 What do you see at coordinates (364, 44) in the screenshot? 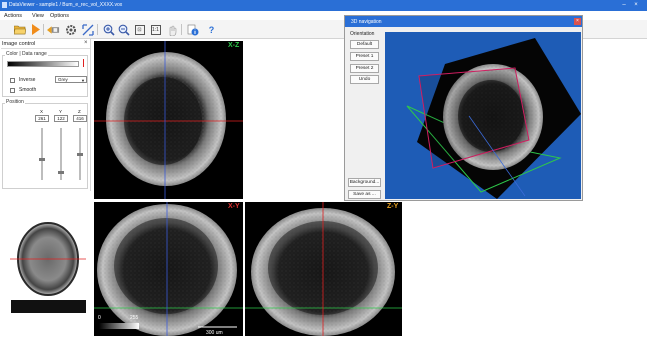
I see `default-button: Default` at bounding box center [364, 44].